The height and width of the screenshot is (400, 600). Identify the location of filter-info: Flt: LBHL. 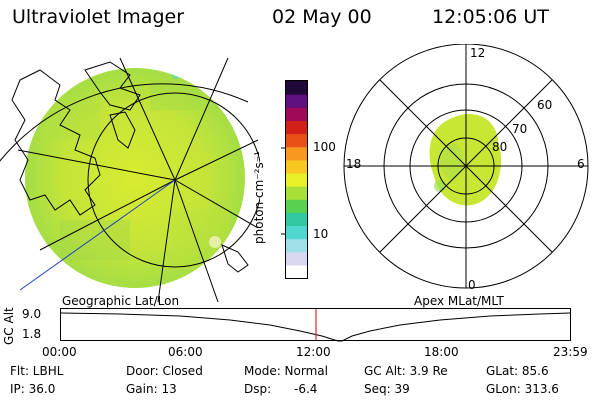
(37, 371).